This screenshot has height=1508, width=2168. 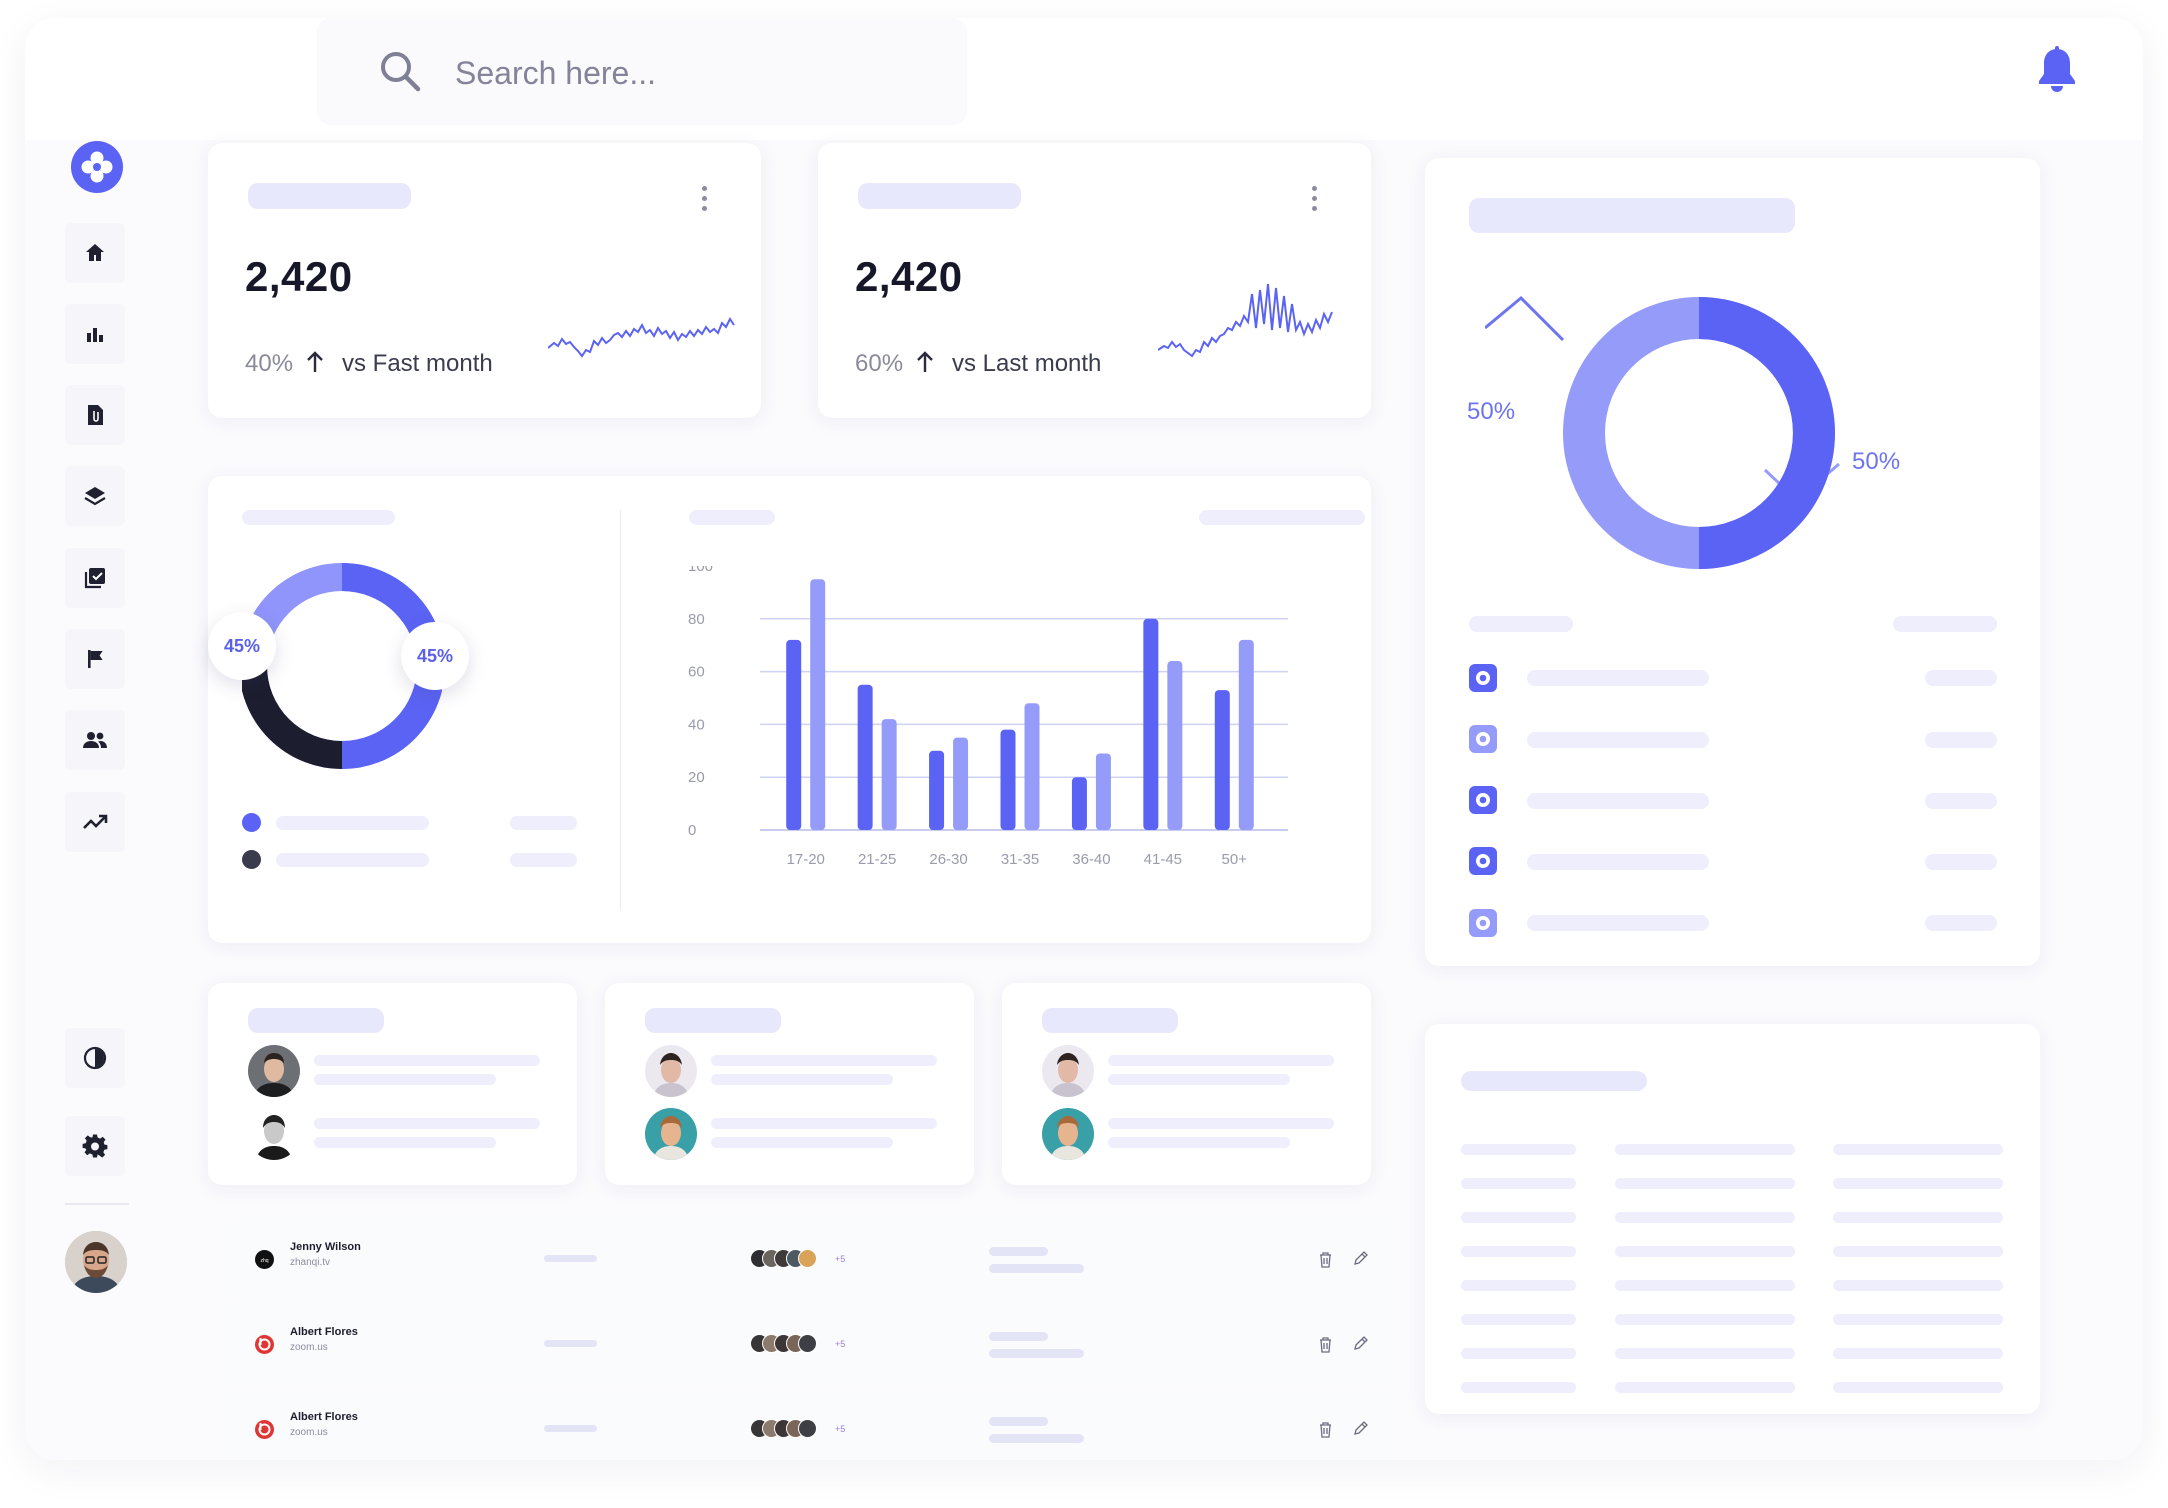 What do you see at coordinates (95, 1058) in the screenshot?
I see `theme-icon` at bounding box center [95, 1058].